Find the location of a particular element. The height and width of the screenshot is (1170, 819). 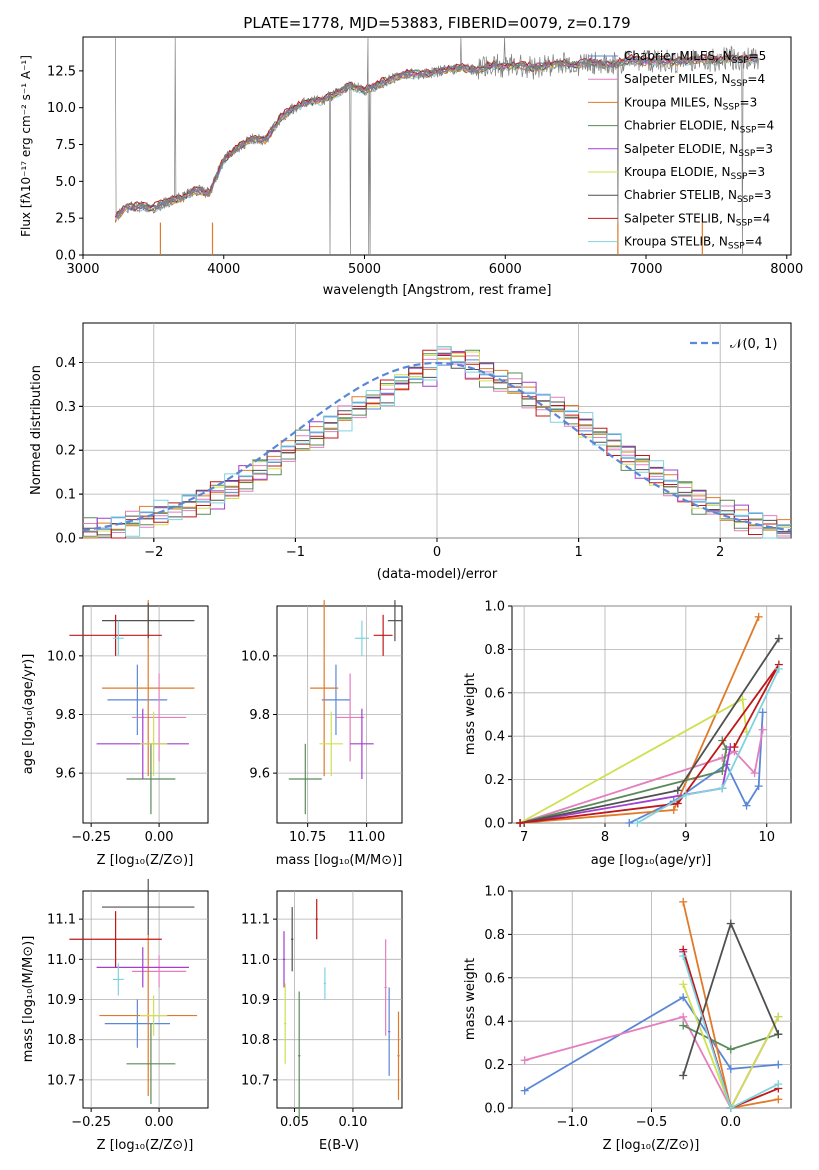

y-tick-label: 0.8 is located at coordinates (494, 650).